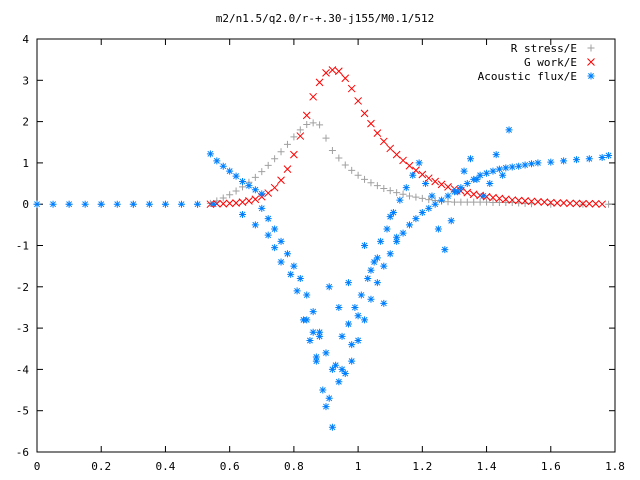  What do you see at coordinates (25, 122) in the screenshot?
I see `y-tick-label: 2` at bounding box center [25, 122].